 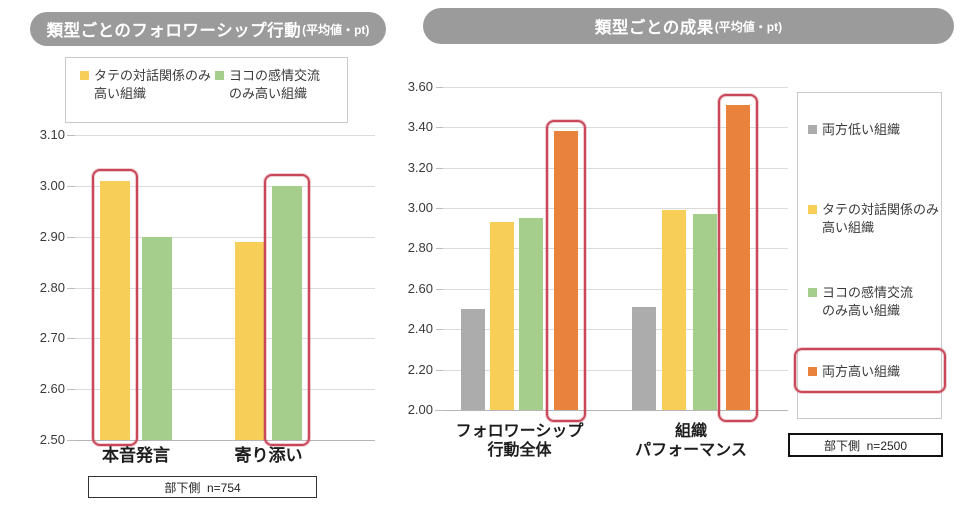 What do you see at coordinates (336, 29) in the screenshot?
I see `chart-left-title-suffix: (平均値・pt)` at bounding box center [336, 29].